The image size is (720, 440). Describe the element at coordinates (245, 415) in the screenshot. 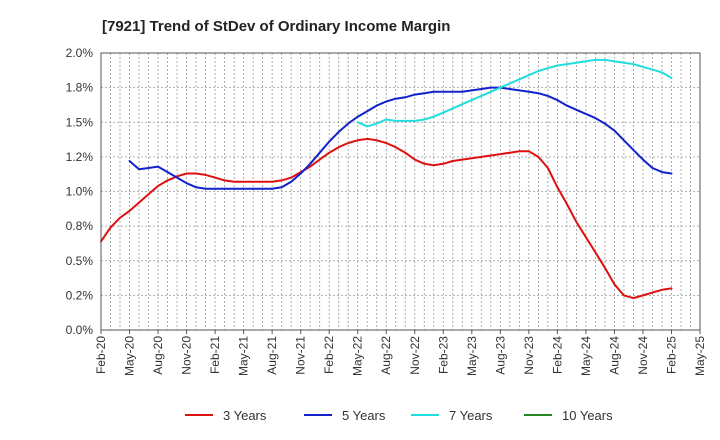

I see `legend-label: 3 Years` at that location.